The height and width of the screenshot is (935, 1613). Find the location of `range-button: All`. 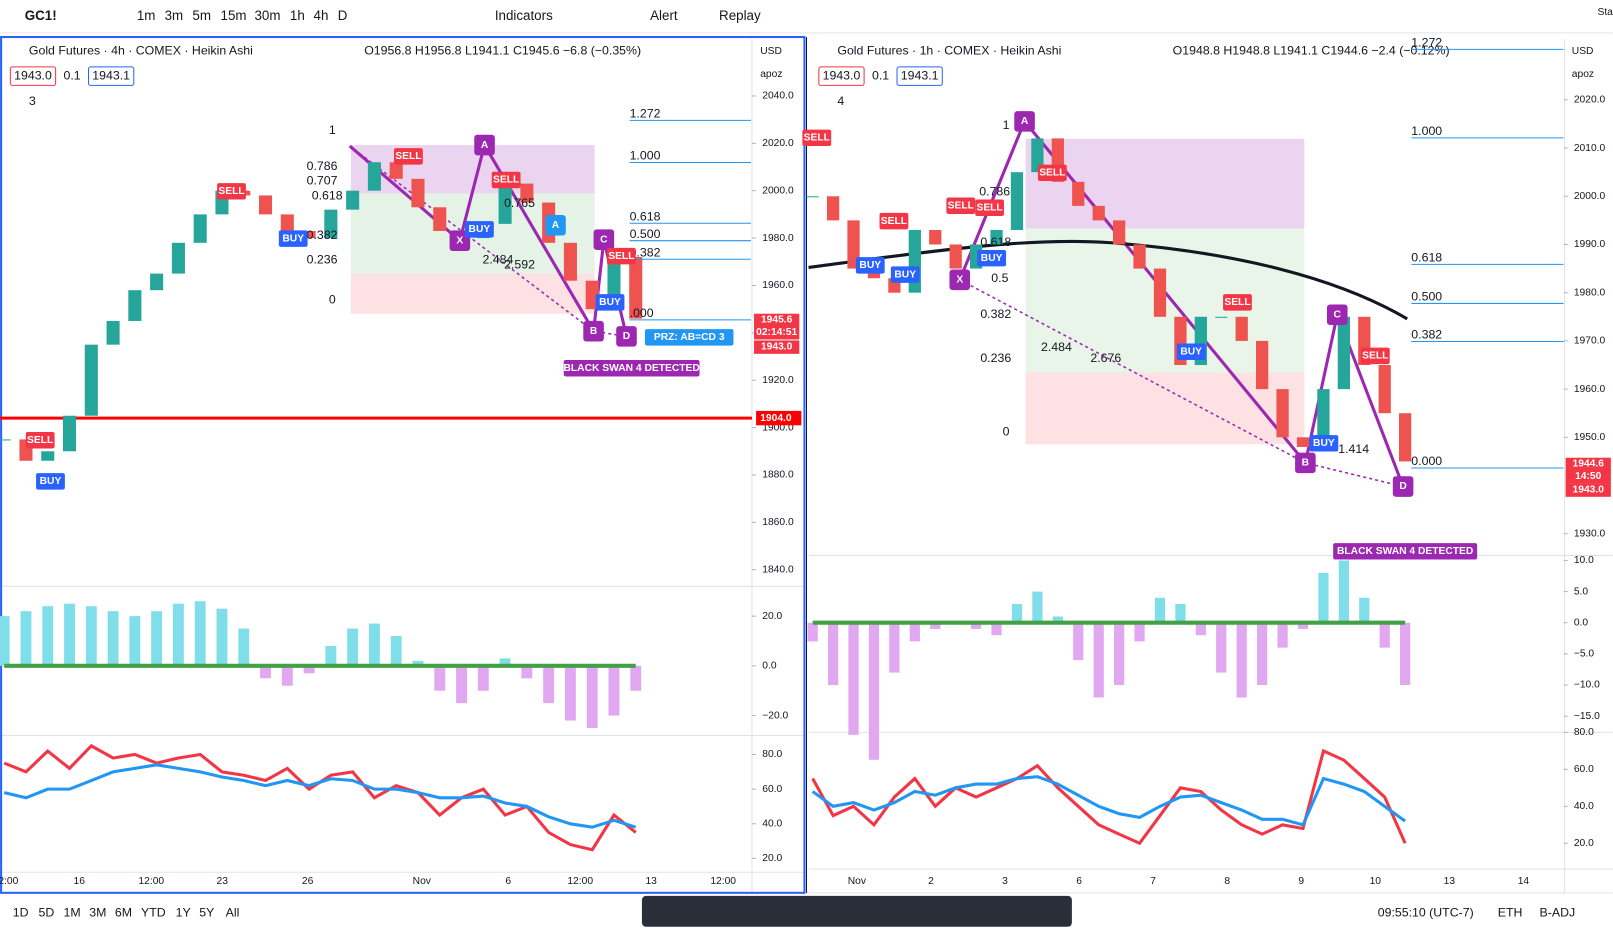

range-button: All is located at coordinates (233, 913).